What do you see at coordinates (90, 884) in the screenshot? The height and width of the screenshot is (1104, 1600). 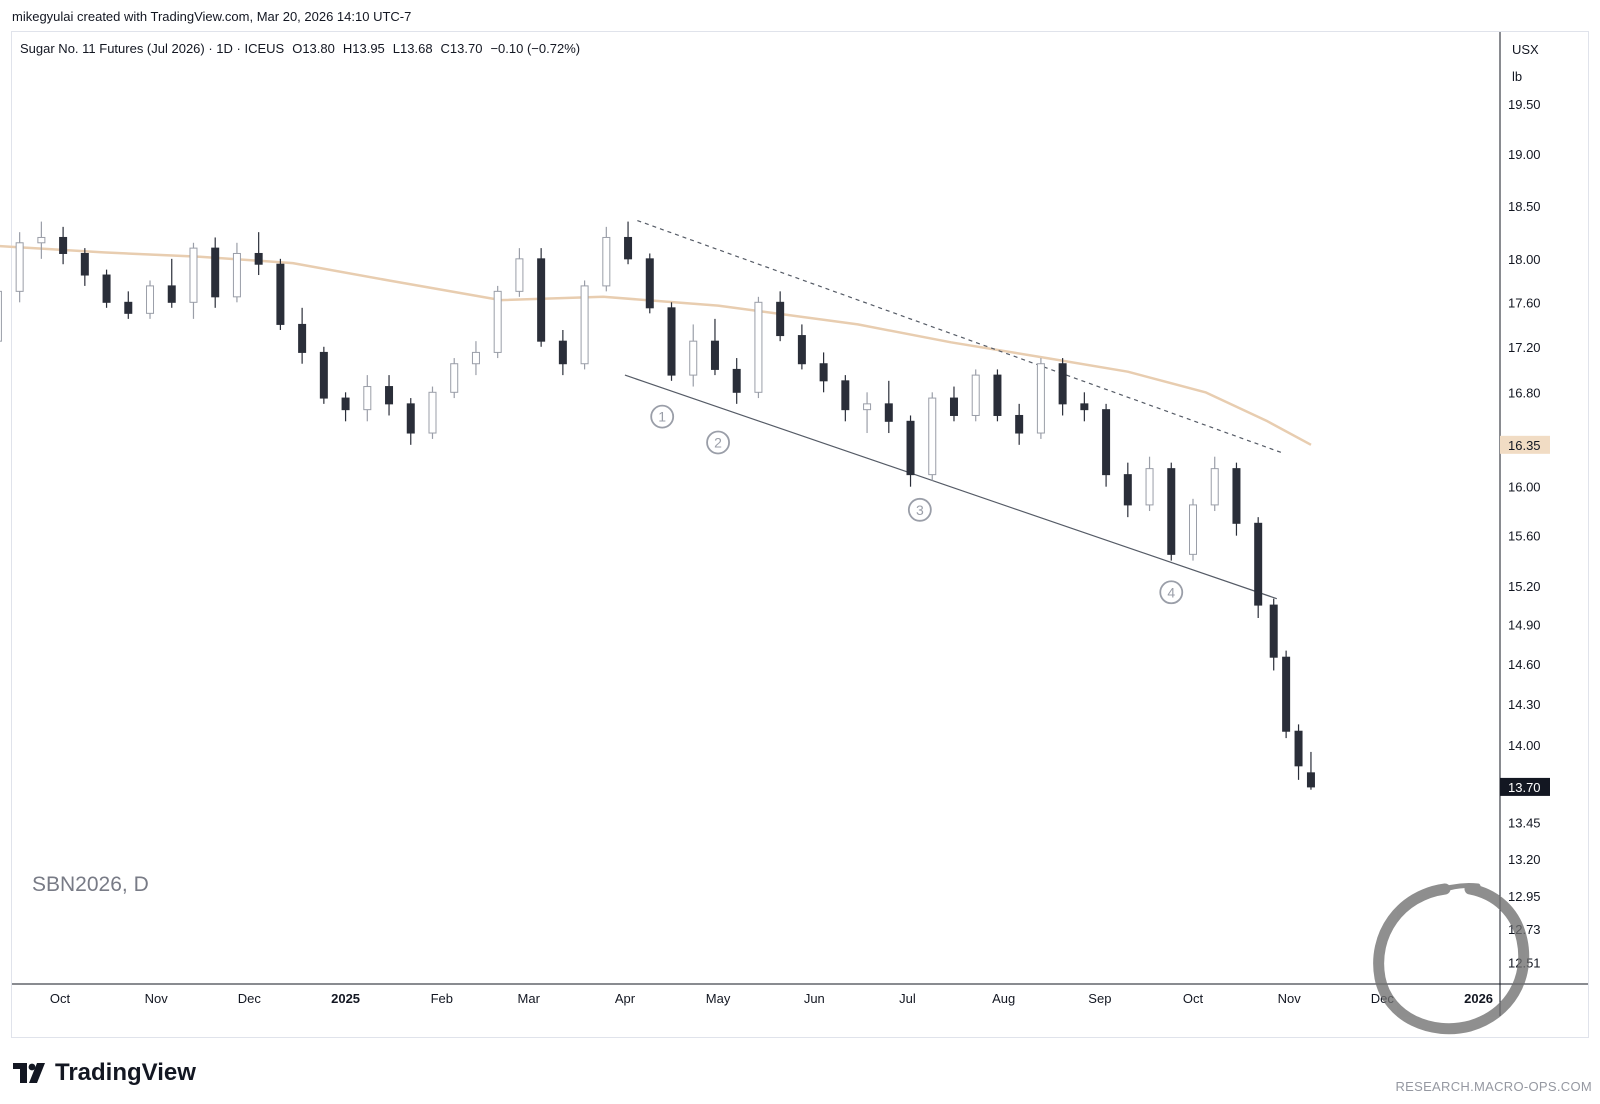 I see `symbol-watermark: SBN2026, D` at bounding box center [90, 884].